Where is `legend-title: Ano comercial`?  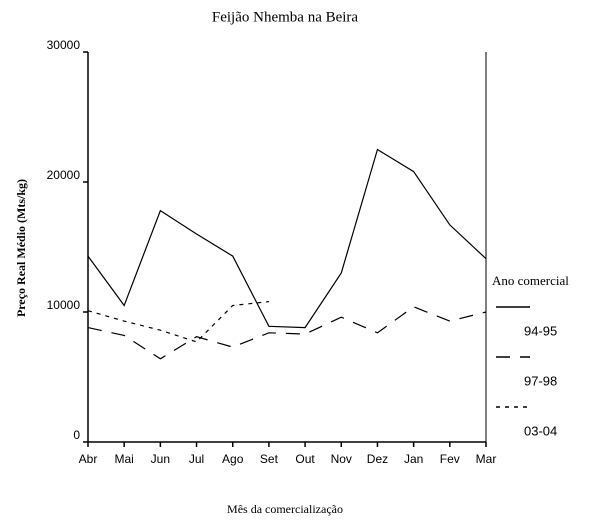
legend-title: Ano comercial is located at coordinates (530, 280).